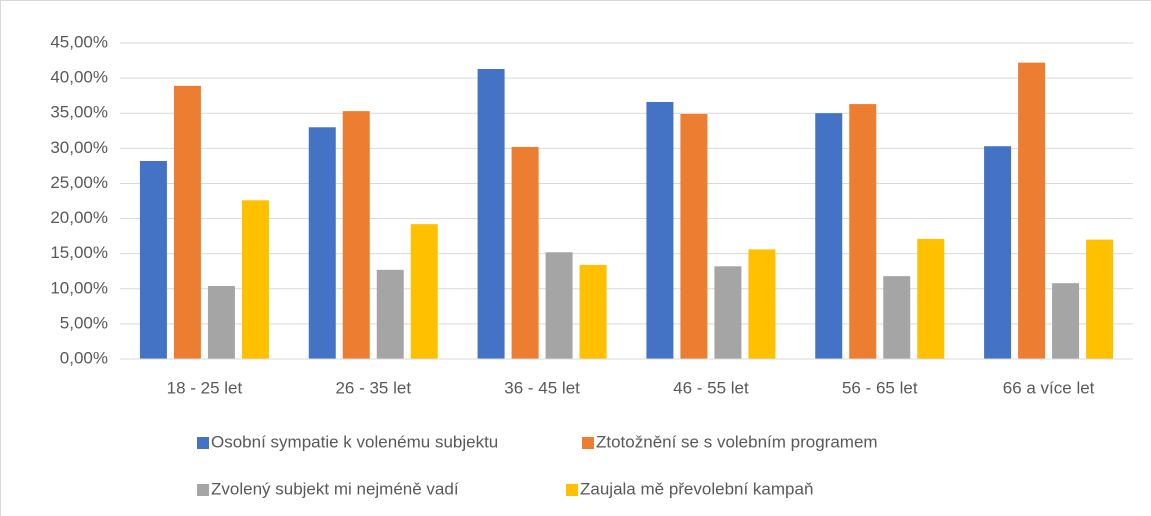  I want to click on y-tick-label: 30,00%, so click(79, 147).